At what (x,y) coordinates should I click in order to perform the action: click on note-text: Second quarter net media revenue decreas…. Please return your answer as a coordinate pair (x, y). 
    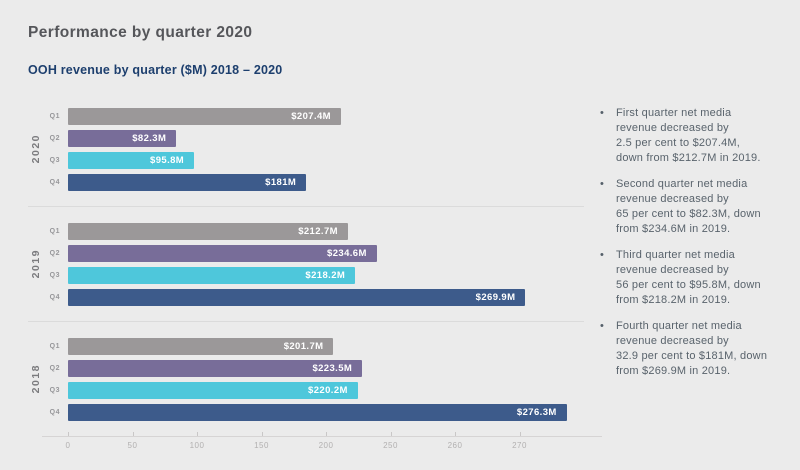
    Looking at the image, I should click on (688, 206).